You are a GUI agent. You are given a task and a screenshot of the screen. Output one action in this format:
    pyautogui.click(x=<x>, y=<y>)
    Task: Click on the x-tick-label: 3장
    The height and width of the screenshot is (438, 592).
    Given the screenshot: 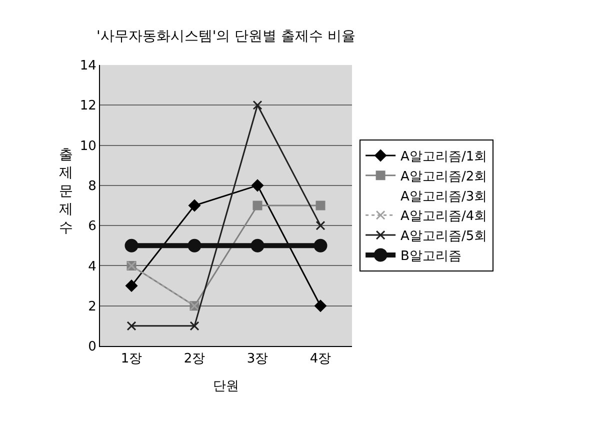 What is the action you would take?
    pyautogui.click(x=257, y=359)
    